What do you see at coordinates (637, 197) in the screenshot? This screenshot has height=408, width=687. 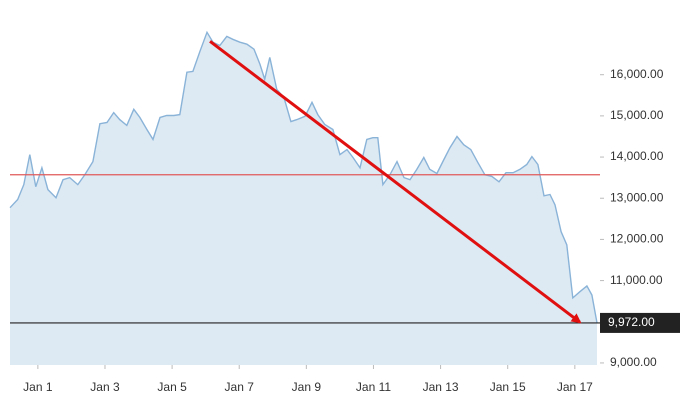 I see `y-tick-label: 13,000.00` at bounding box center [637, 197].